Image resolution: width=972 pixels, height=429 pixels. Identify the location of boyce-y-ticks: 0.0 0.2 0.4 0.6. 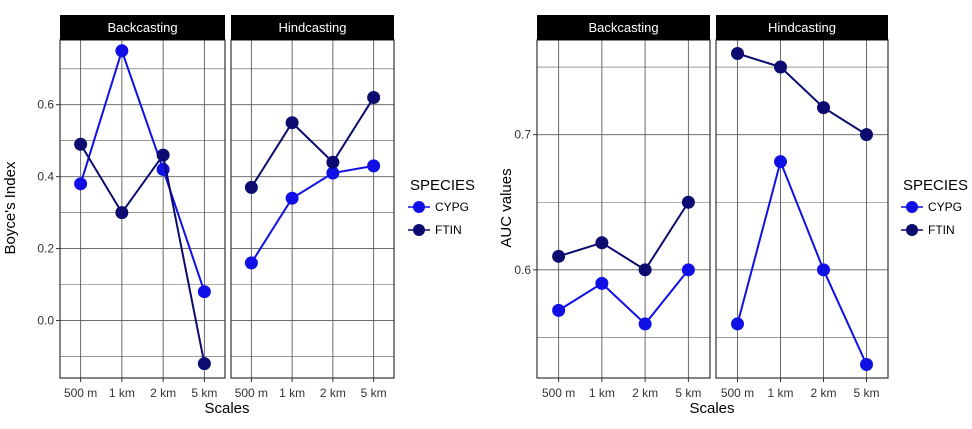
(48, 212).